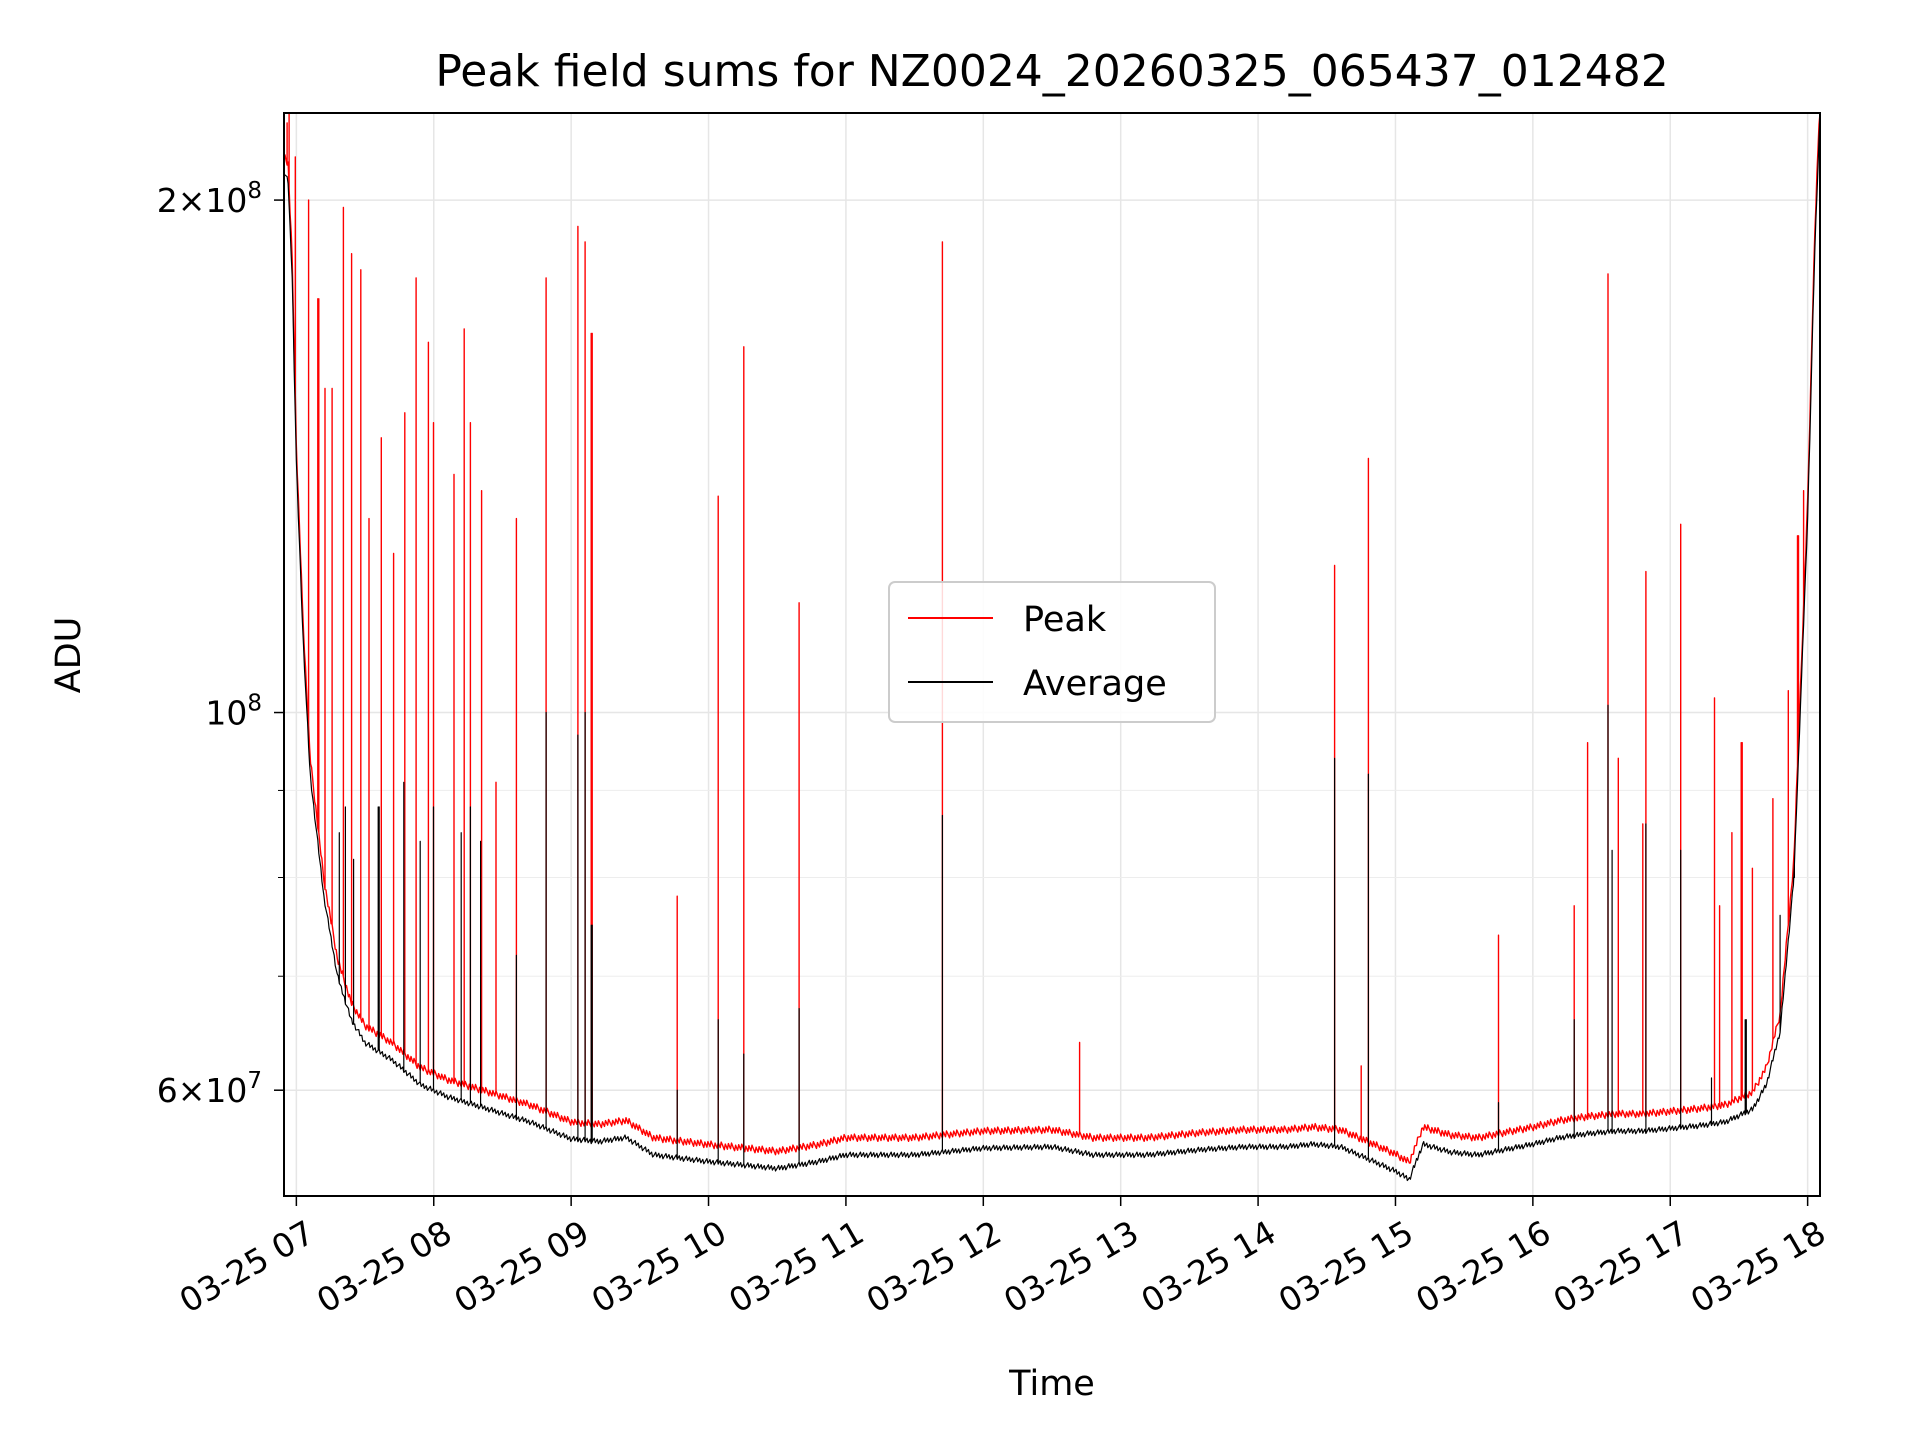 Image resolution: width=1920 pixels, height=1440 pixels. Describe the element at coordinates (1095, 684) in the screenshot. I see `legend-label-average: Average` at that location.